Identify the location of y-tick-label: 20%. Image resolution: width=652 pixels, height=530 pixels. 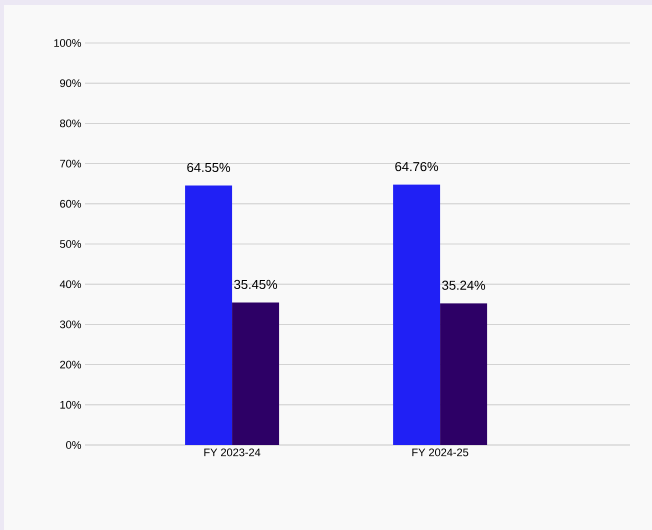
(71, 364).